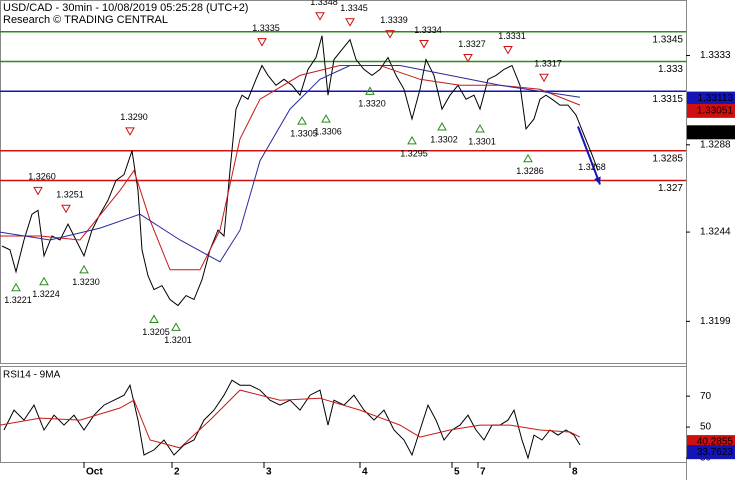 The image size is (735, 480). I want to click on target-arrow-head, so click(597, 180).